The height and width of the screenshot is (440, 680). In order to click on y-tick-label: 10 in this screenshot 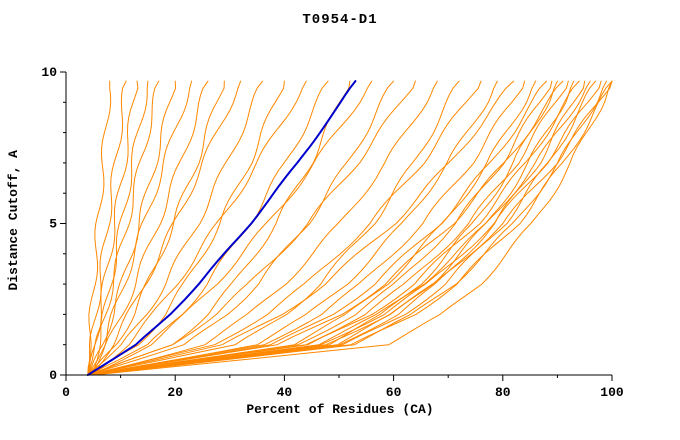, I will do `click(49, 72)`.